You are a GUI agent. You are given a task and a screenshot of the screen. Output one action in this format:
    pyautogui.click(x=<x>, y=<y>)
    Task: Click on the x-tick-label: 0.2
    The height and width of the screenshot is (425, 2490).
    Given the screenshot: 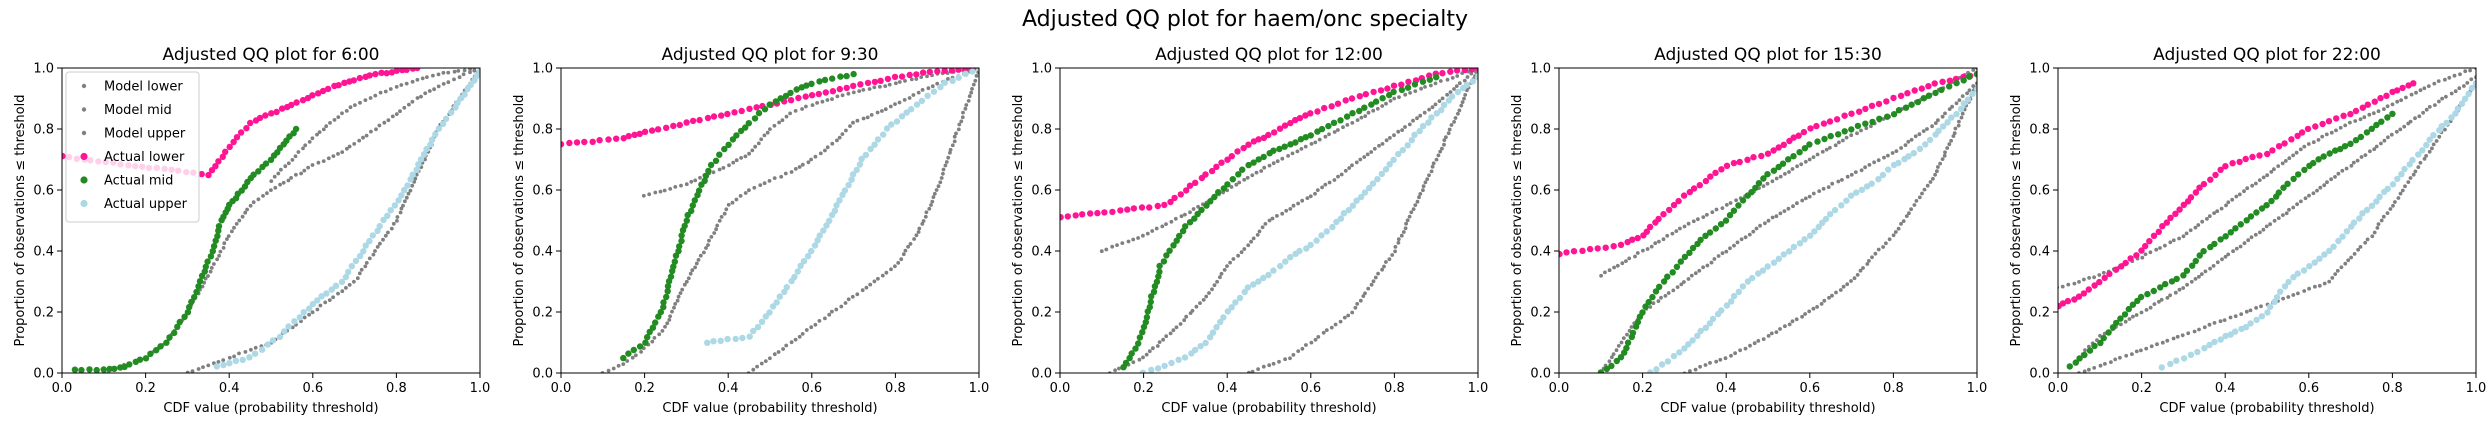 What is the action you would take?
    pyautogui.click(x=644, y=388)
    